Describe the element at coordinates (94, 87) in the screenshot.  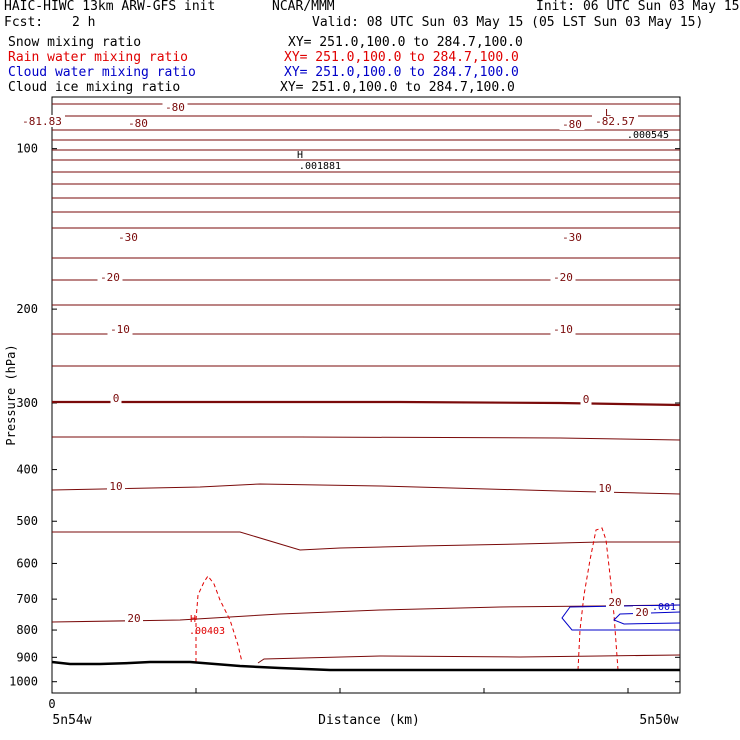
I see `legend-cloudice-label: Cloud ice mixing ratio` at that location.